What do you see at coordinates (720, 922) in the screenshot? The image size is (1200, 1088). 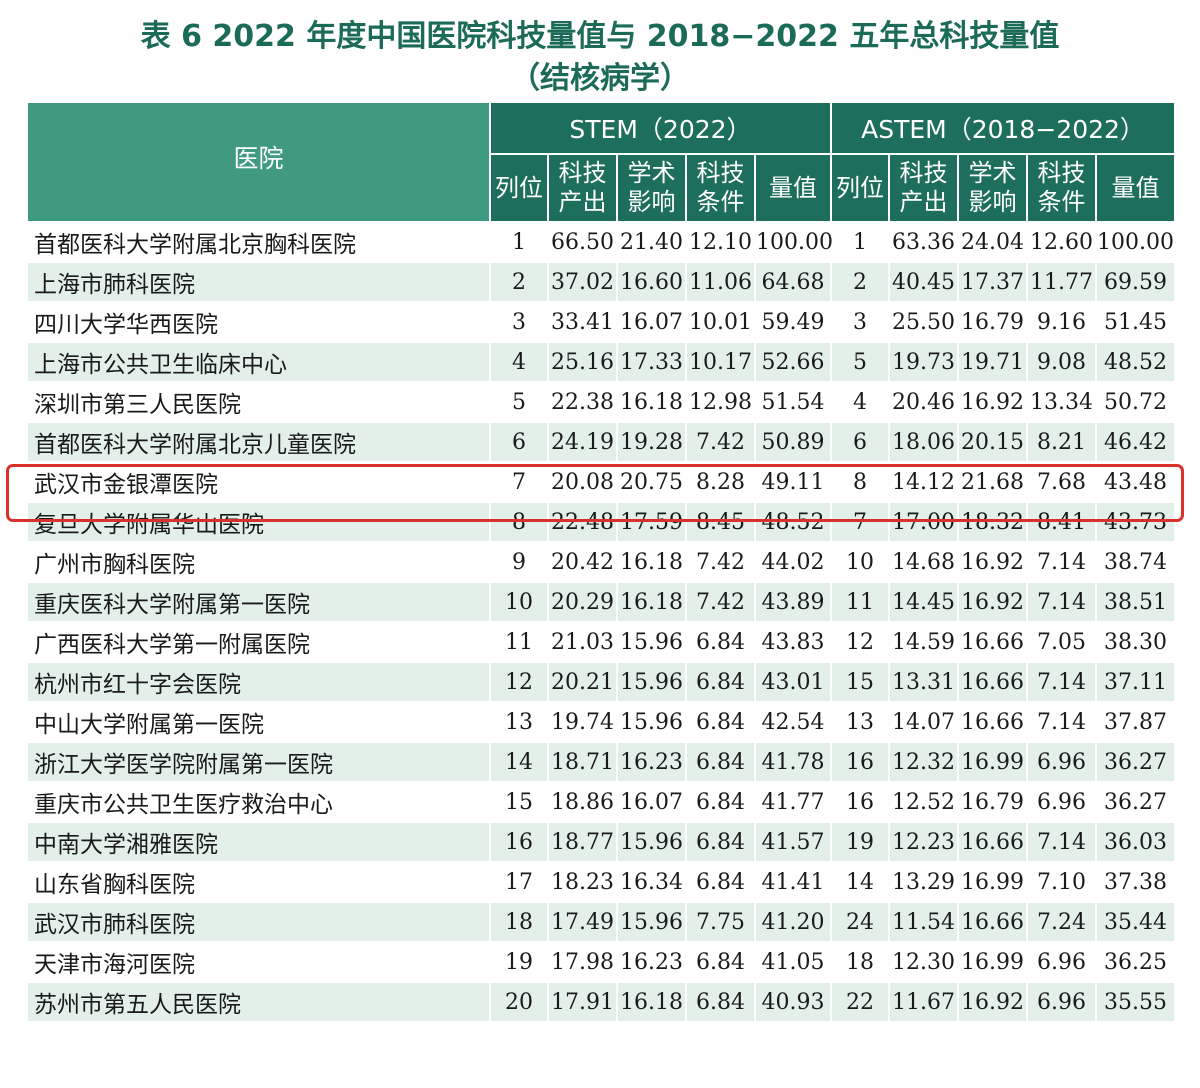 I see `table-cell: 7.75` at bounding box center [720, 922].